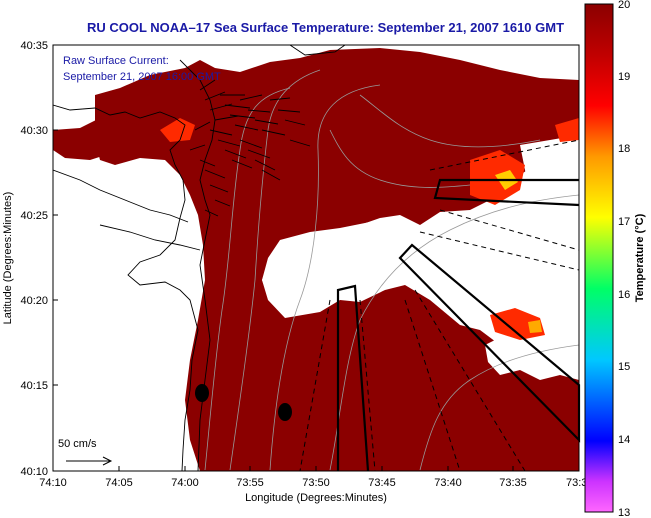 Image resolution: width=651 pixels, height=518 pixels. I want to click on colorbar-tick-label: 20, so click(624, 5).